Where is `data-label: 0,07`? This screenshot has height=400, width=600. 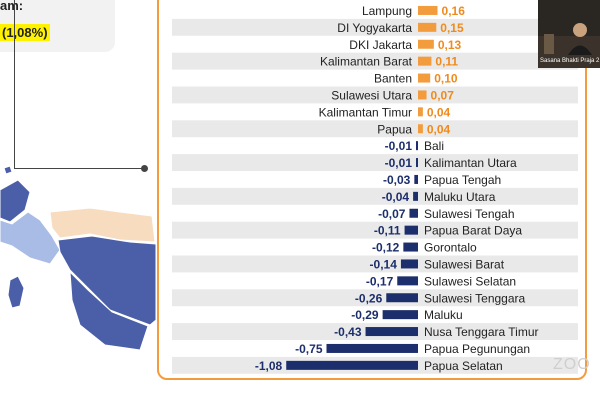 data-label: 0,07 is located at coordinates (443, 95).